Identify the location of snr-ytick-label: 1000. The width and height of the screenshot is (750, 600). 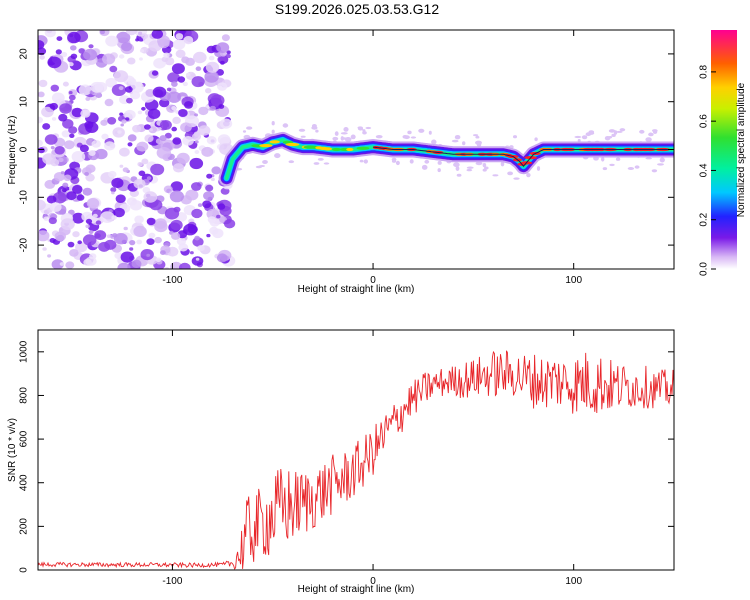
(24, 351).